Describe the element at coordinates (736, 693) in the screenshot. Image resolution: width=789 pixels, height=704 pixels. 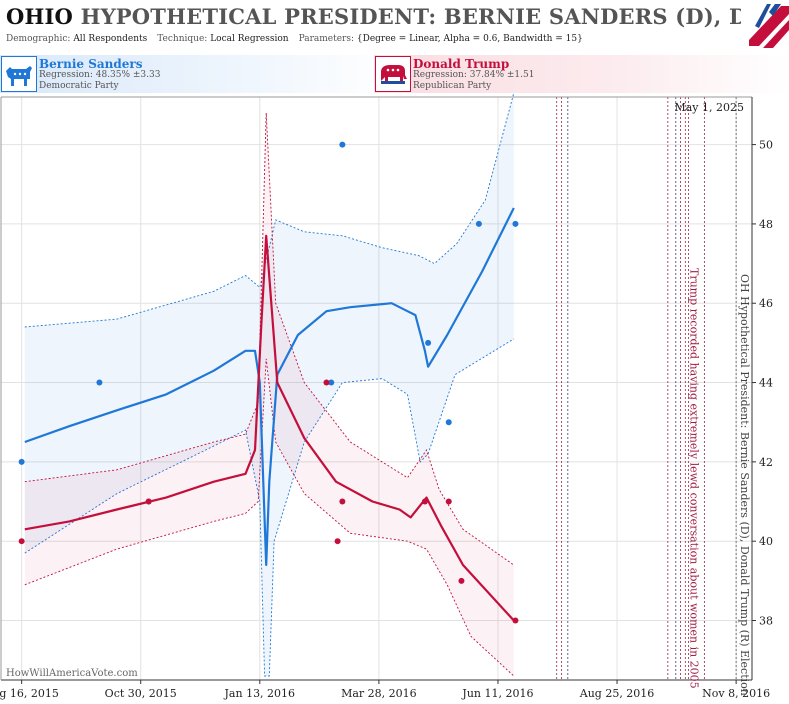
I see `x-tick-label: Nov 8, 2016` at that location.